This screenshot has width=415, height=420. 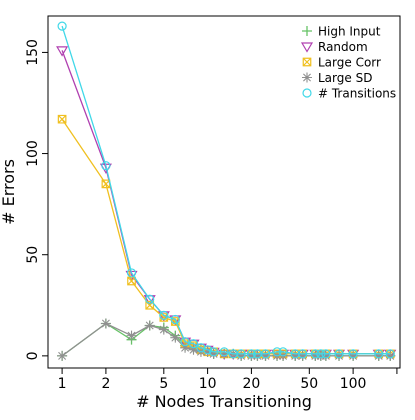 What do you see at coordinates (309, 384) in the screenshot?
I see `x-tick-label: 50` at bounding box center [309, 384].